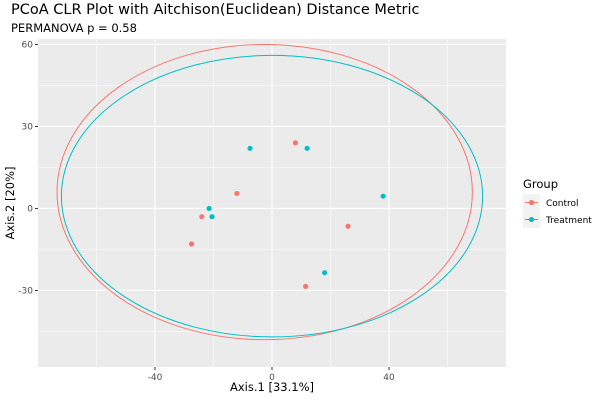 The image size is (600, 400). I want to click on y-tick-label: 30, so click(28, 127).